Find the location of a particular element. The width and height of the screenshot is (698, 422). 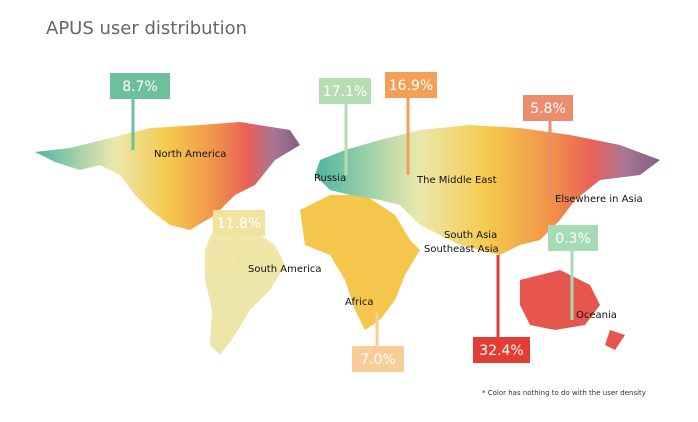

callout-value: 16.9% is located at coordinates (411, 86).